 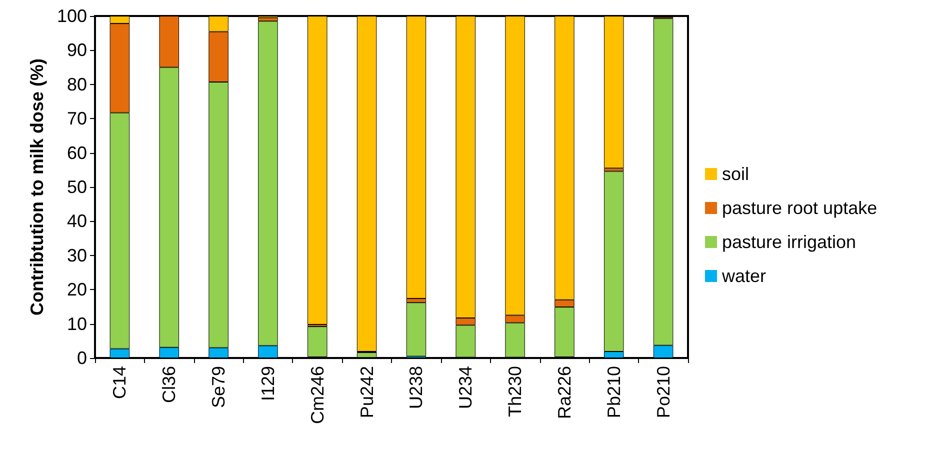 What do you see at coordinates (366, 392) in the screenshot?
I see `x-tick-label: Pu242` at bounding box center [366, 392].